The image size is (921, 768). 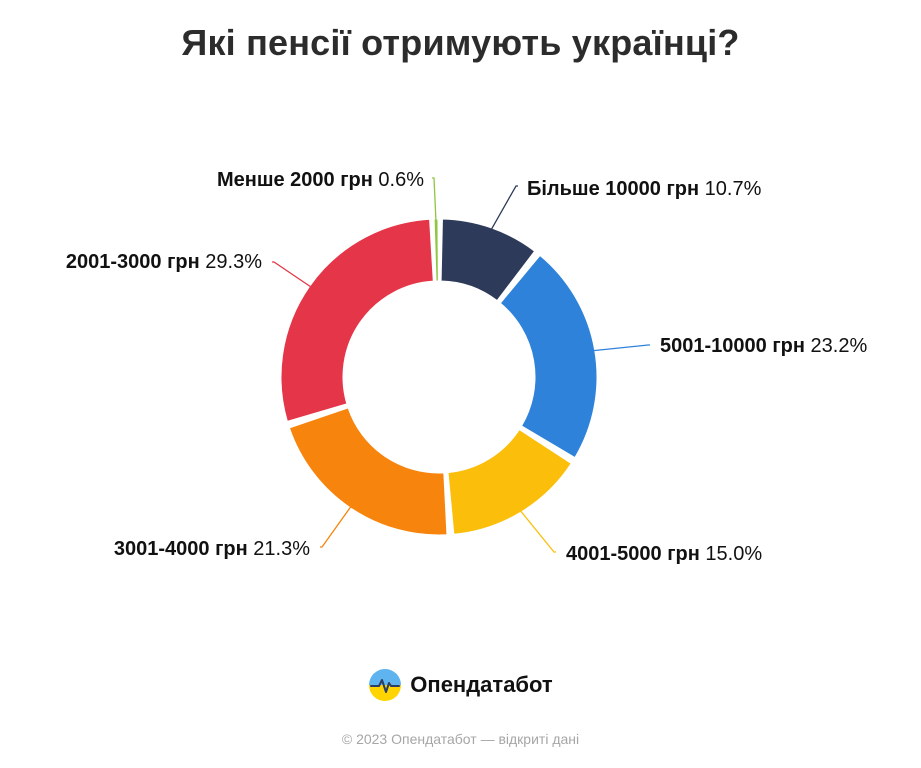 I want to click on opendatabot-logo-icon, so click(x=385, y=685).